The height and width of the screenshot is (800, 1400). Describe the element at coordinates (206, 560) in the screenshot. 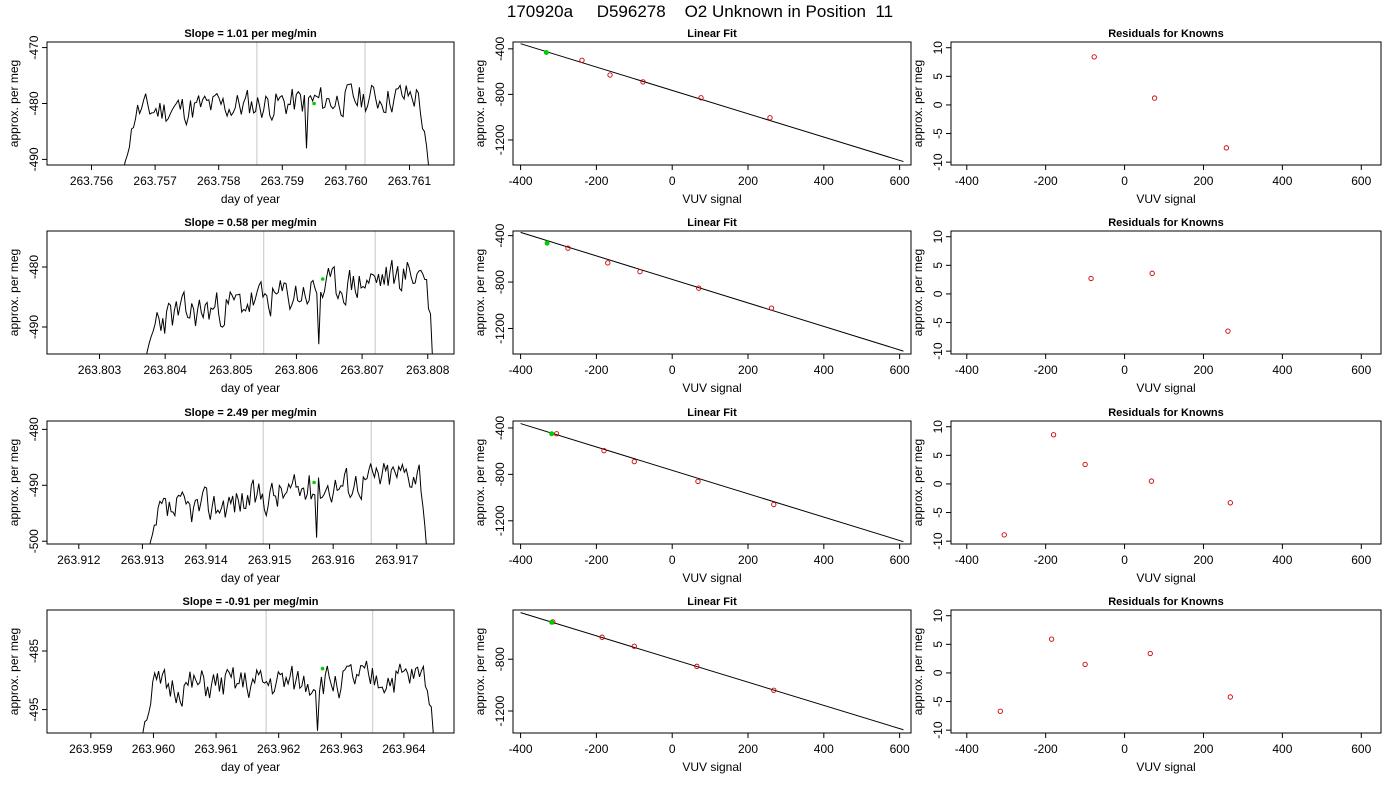

I see `x-tick-label: 263.914` at that location.